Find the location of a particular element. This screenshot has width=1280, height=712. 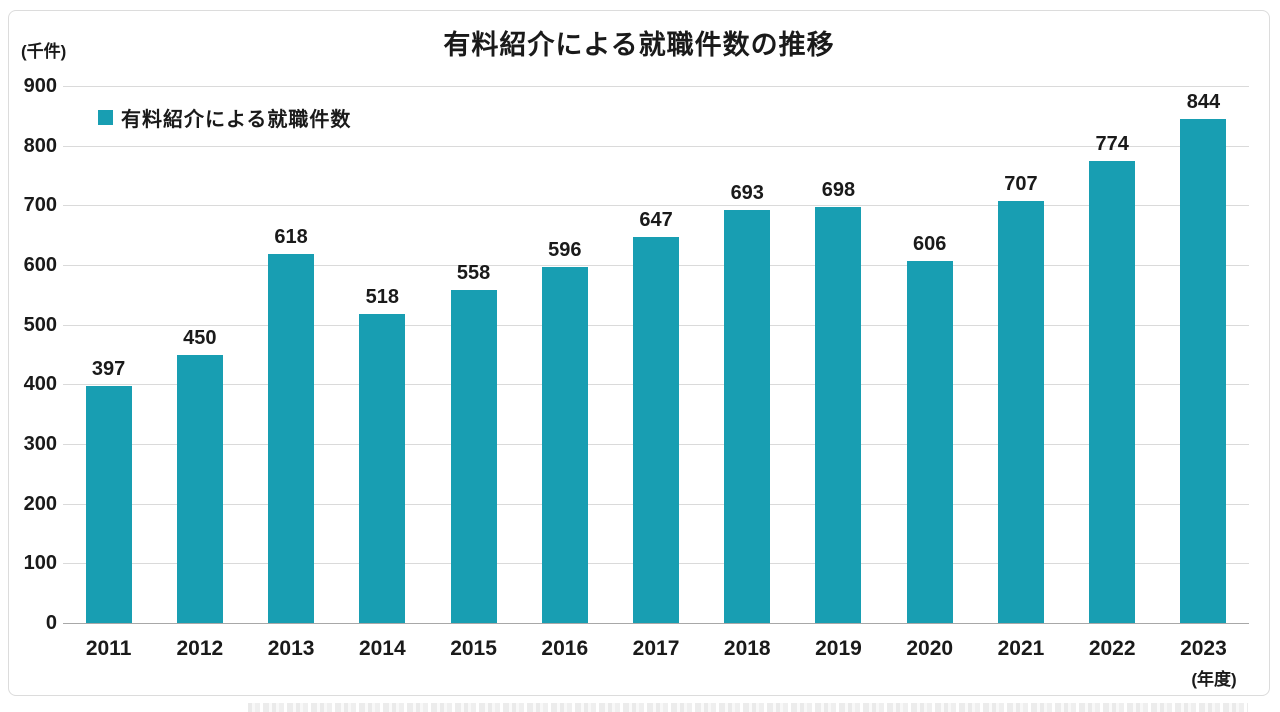

bar-column-2022: 774 is located at coordinates (1112, 354).